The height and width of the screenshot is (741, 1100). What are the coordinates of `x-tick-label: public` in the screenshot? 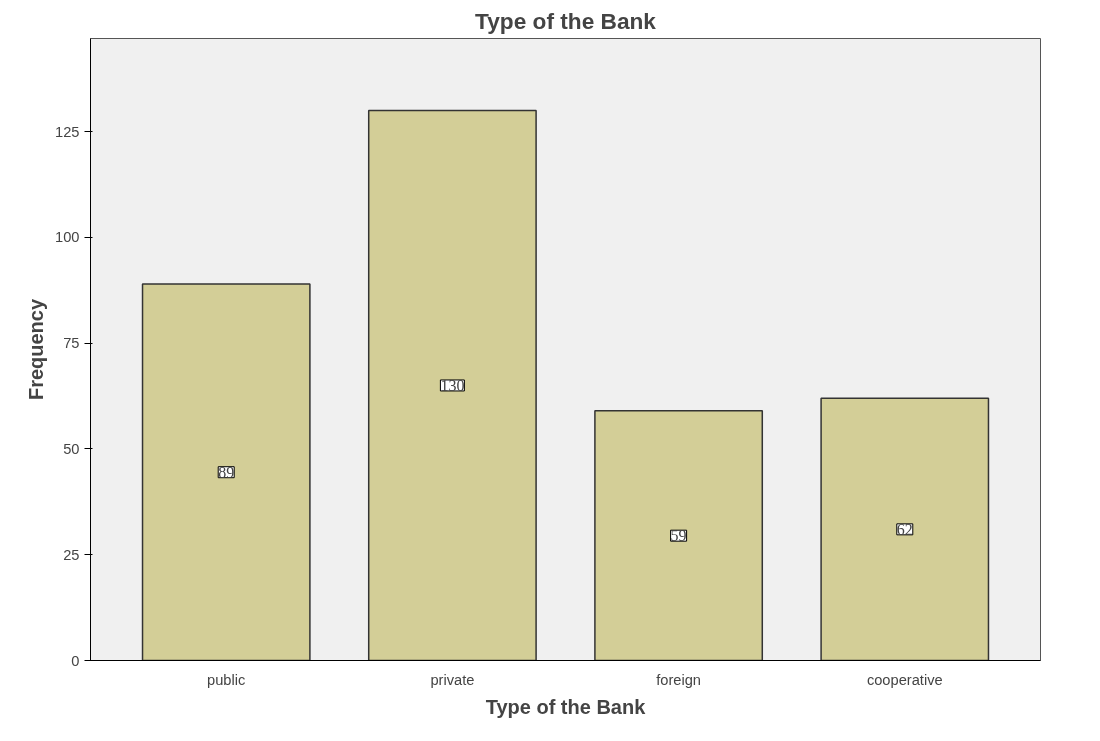 It's located at (226, 679).